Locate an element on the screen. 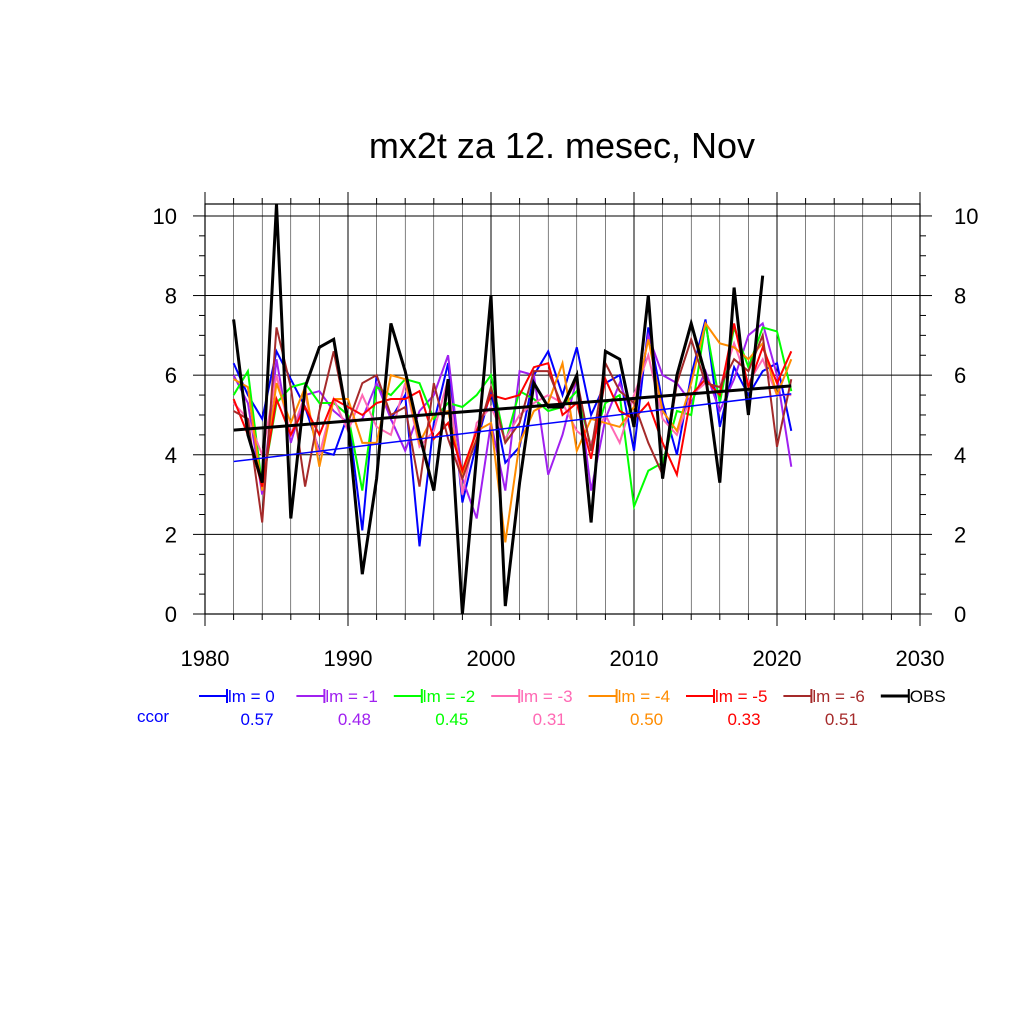 The width and height of the screenshot is (1024, 1029). legend-label: lm = -1 is located at coordinates (351, 696).